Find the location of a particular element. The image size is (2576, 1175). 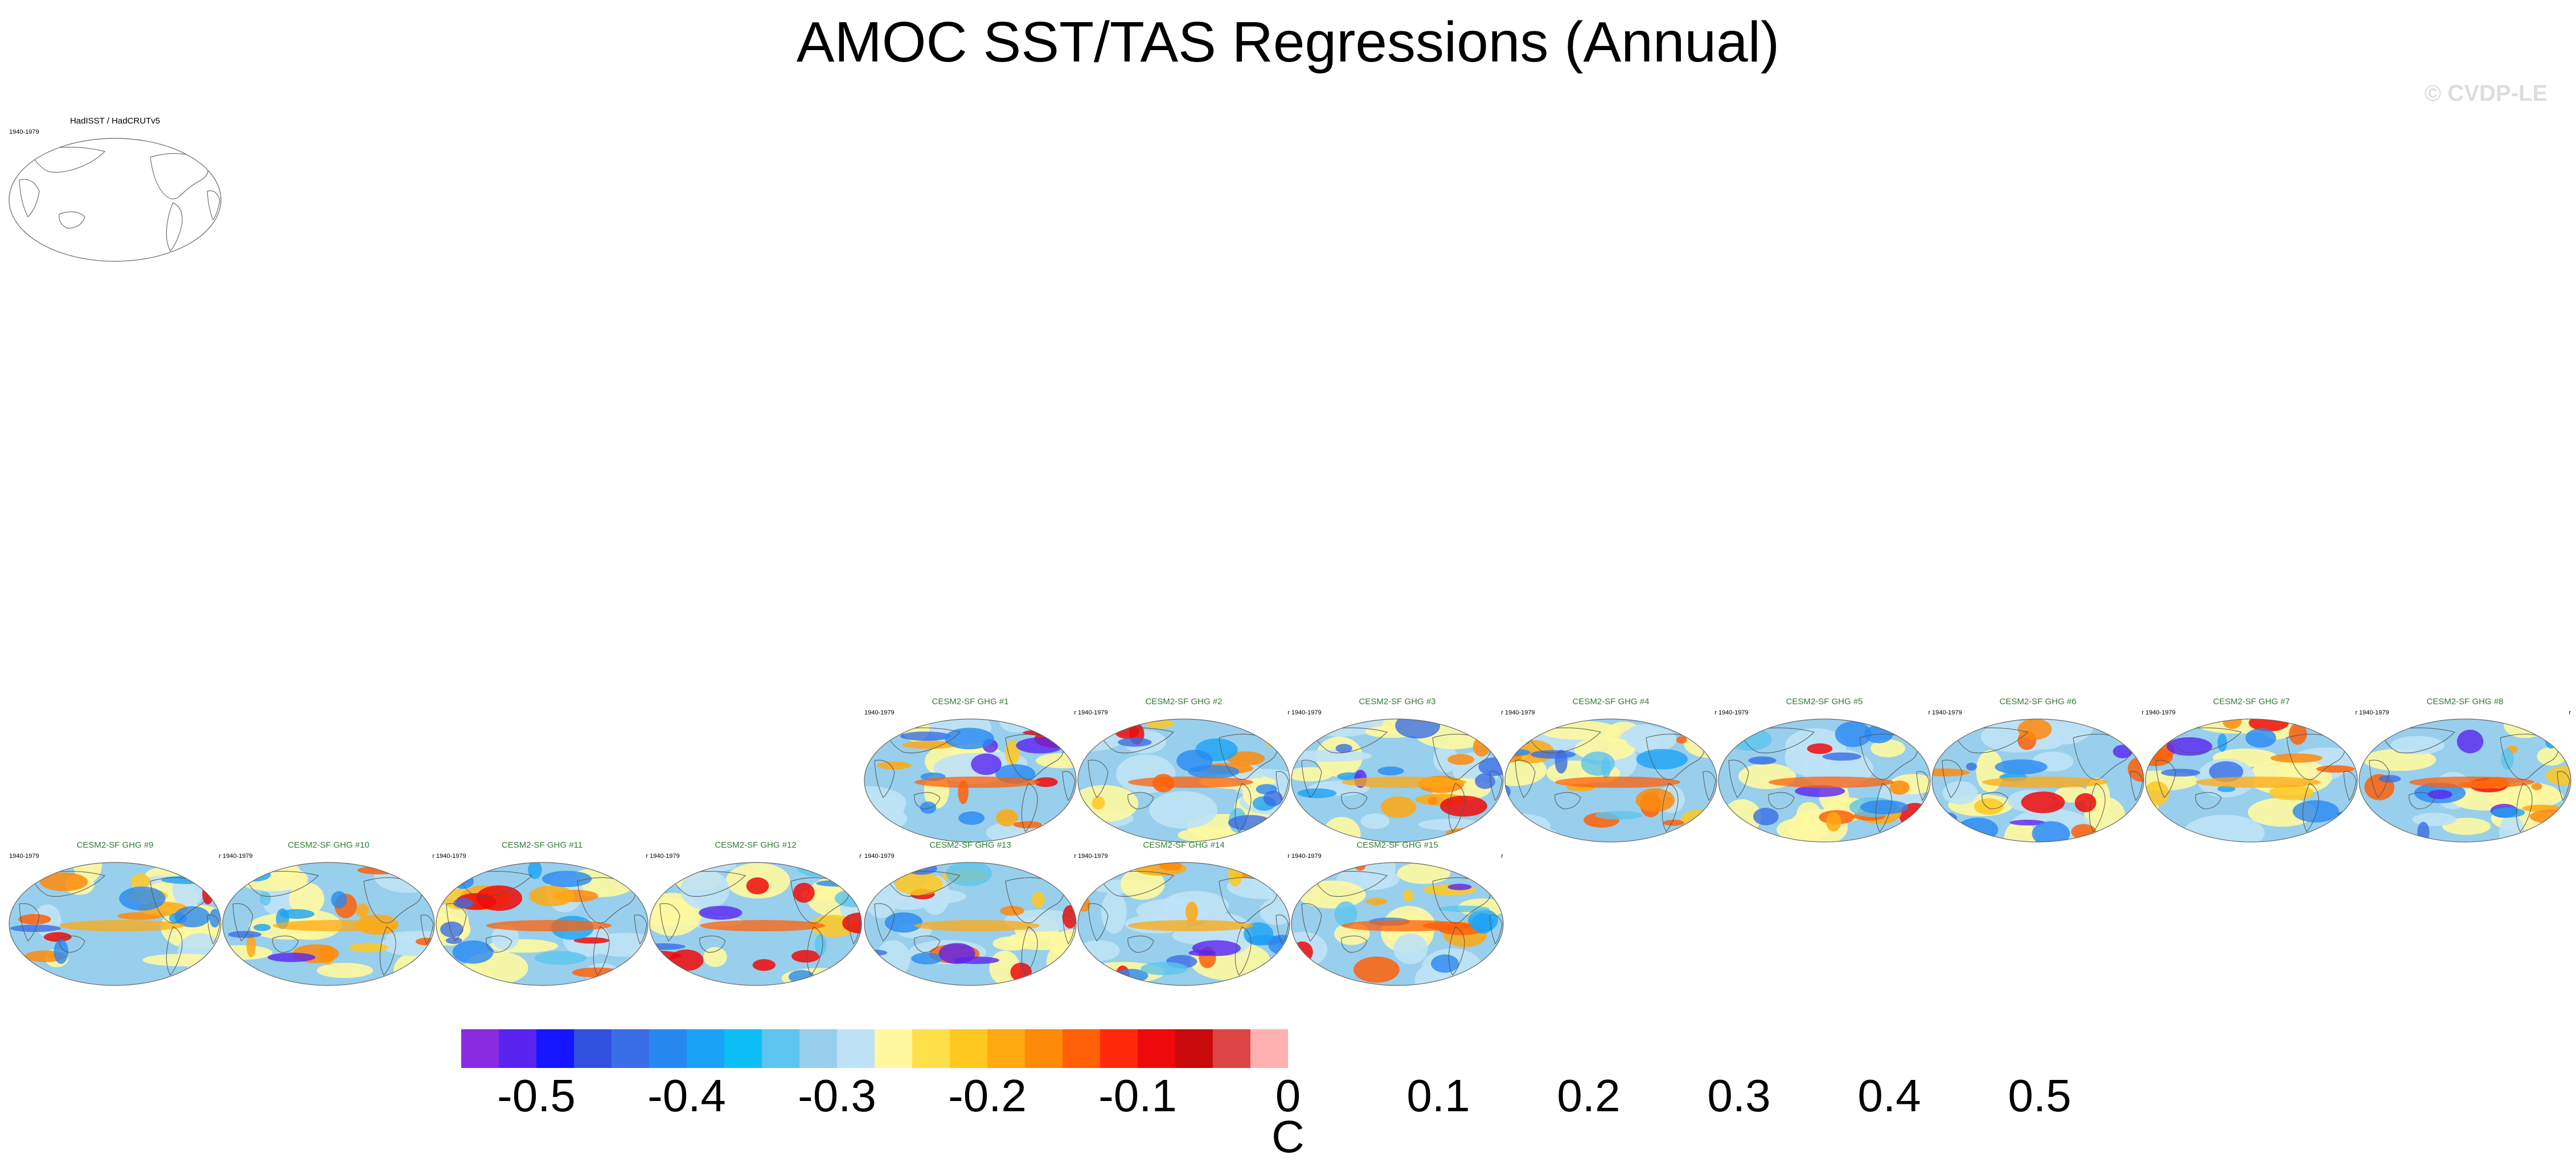

map-panel-member-12: CESM2-SF GHG #12 1940-1979 r is located at coordinates (756, 913).